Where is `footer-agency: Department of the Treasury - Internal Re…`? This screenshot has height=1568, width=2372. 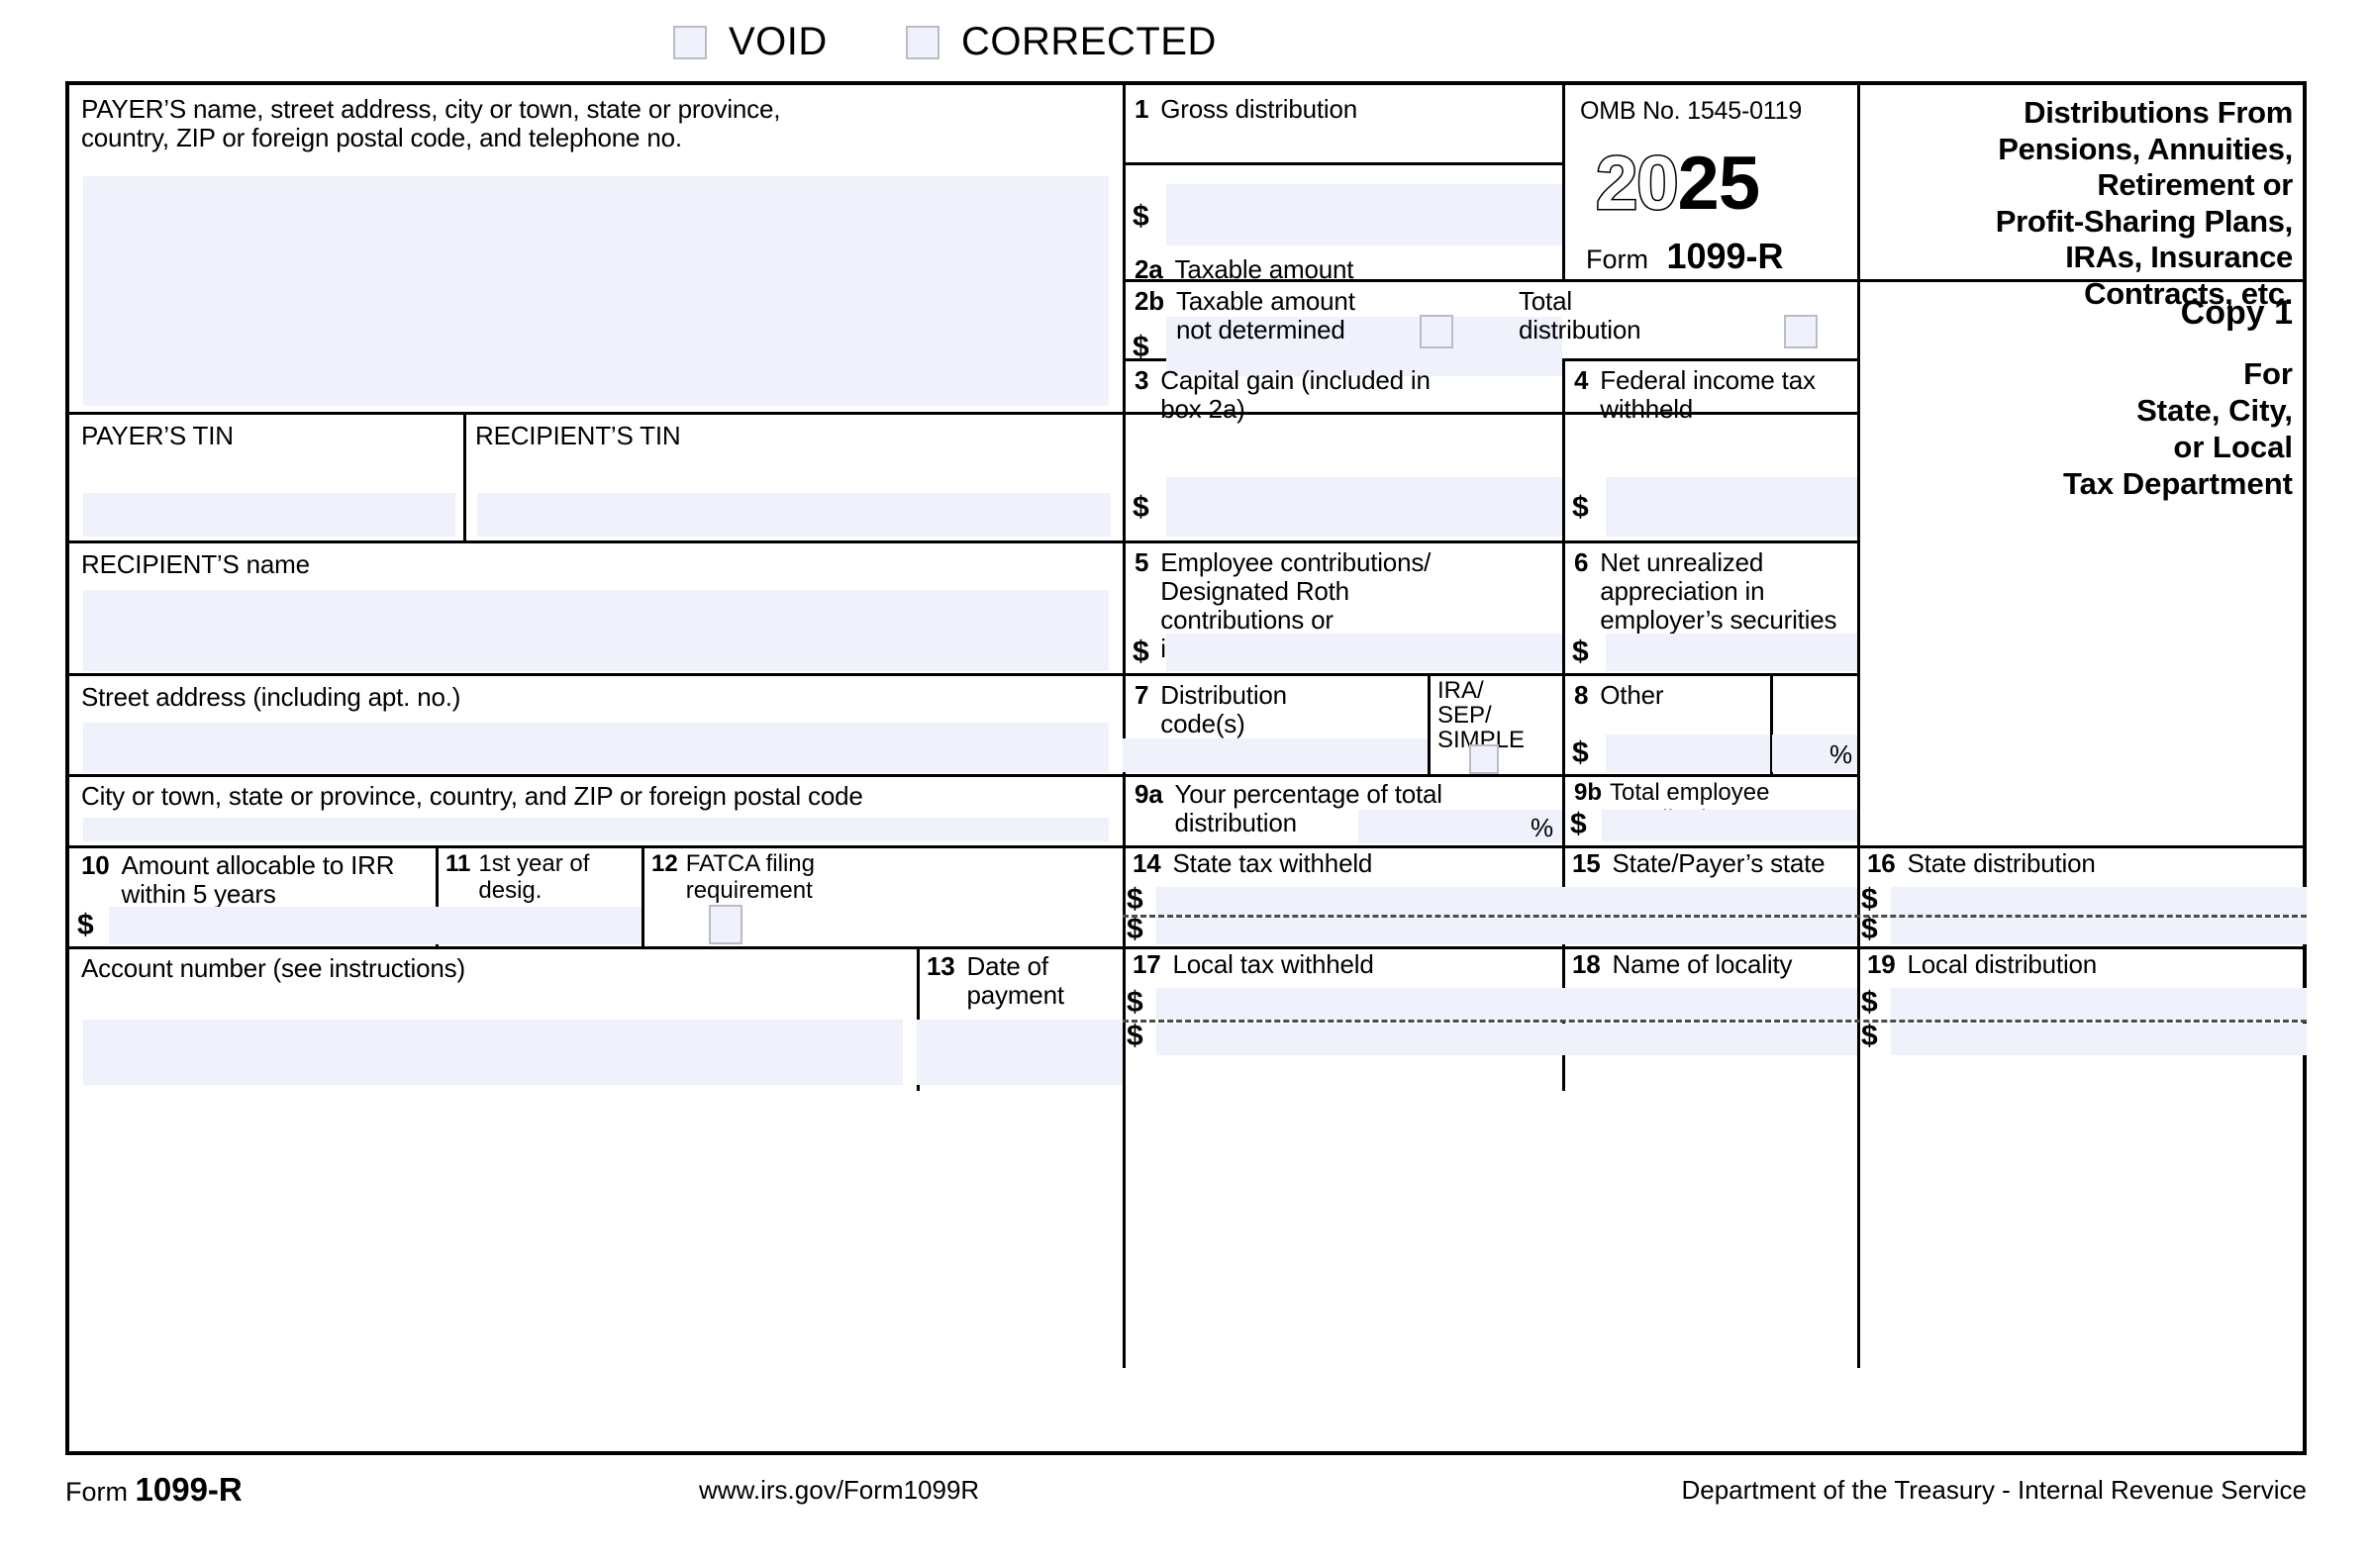
footer-agency: Department of the Treasury - Internal Re… is located at coordinates (1994, 1490).